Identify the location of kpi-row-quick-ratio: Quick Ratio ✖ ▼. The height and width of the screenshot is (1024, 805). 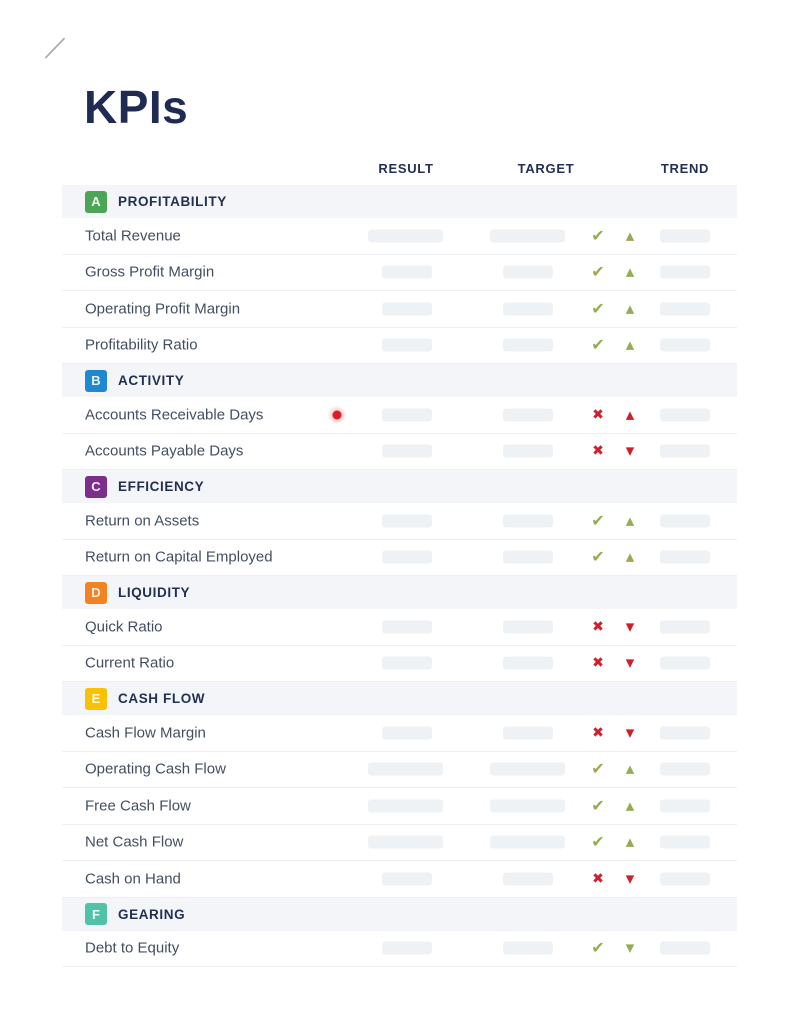
(399, 627).